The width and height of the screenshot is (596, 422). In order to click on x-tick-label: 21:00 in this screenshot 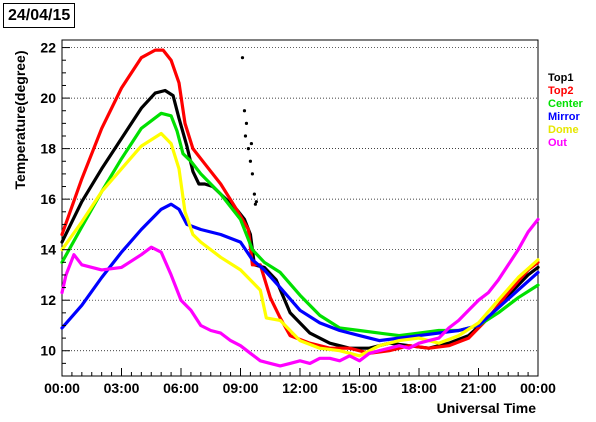, I will do `click(479, 388)`.